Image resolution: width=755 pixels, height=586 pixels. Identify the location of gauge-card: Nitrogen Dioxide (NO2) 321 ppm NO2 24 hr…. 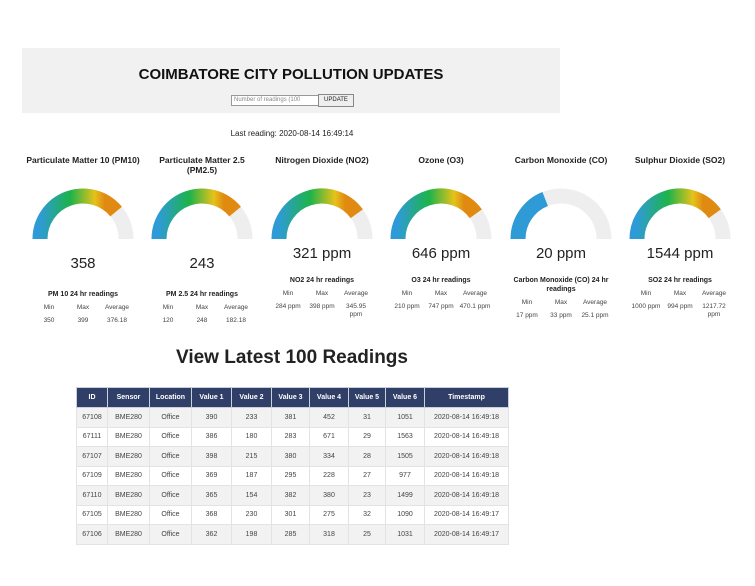
(322, 237).